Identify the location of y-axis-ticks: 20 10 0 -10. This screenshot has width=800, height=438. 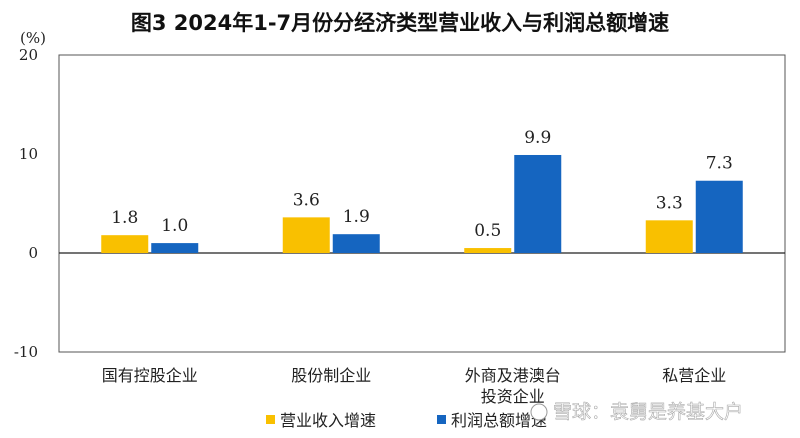
(26, 203).